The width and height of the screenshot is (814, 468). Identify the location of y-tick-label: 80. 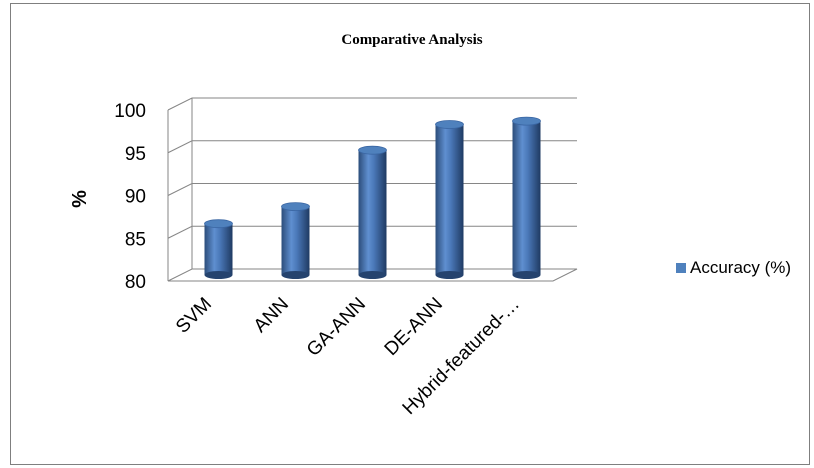
(135, 282).